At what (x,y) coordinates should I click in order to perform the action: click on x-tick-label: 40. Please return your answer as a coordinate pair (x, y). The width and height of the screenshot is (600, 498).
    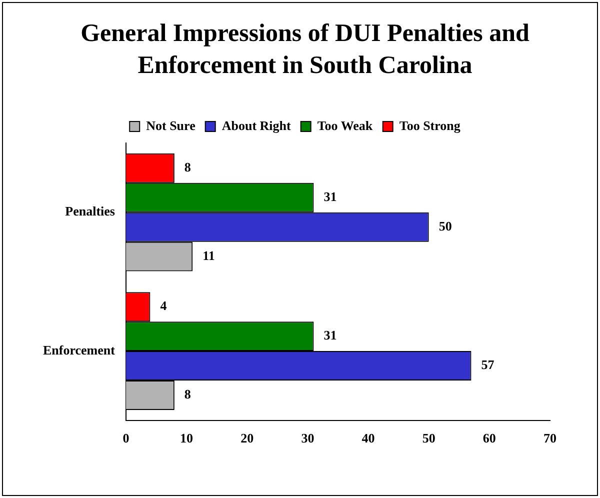
    Looking at the image, I should click on (368, 438).